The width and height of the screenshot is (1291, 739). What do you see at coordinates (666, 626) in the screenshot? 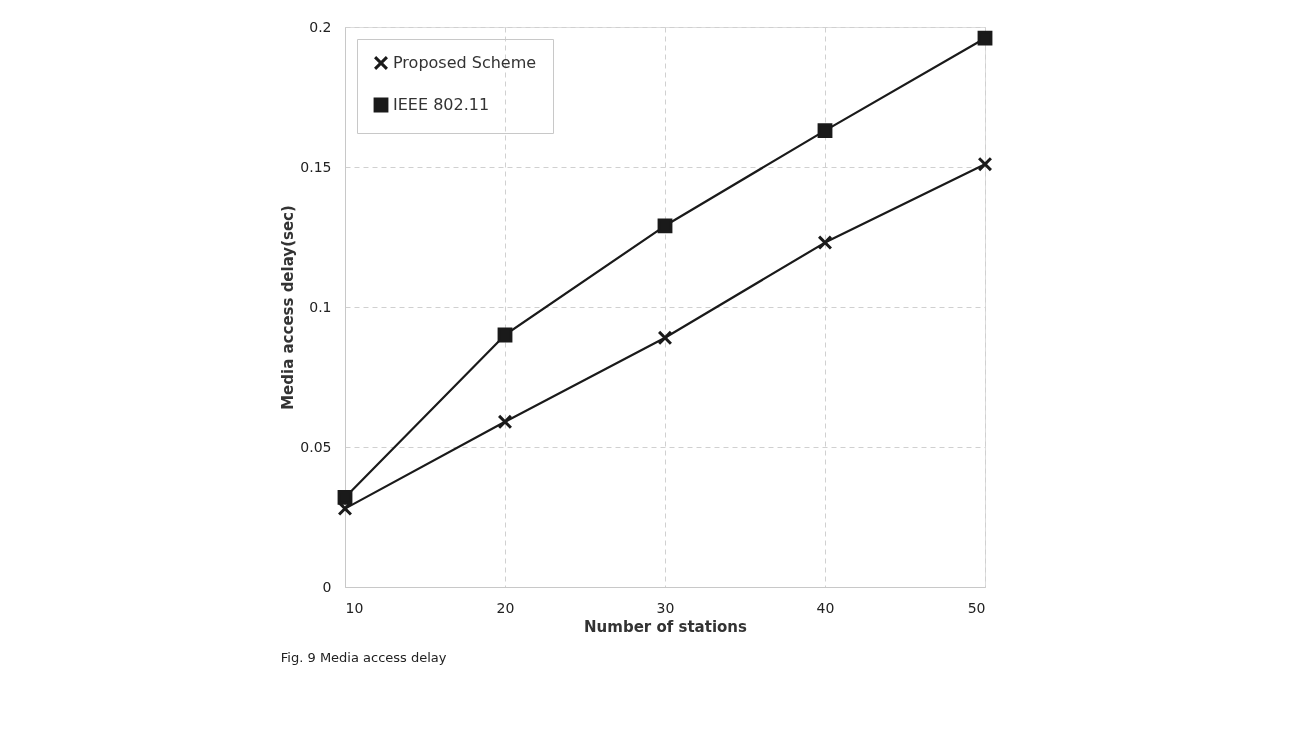
I see `x-axis-title: Number of stations` at bounding box center [666, 626].